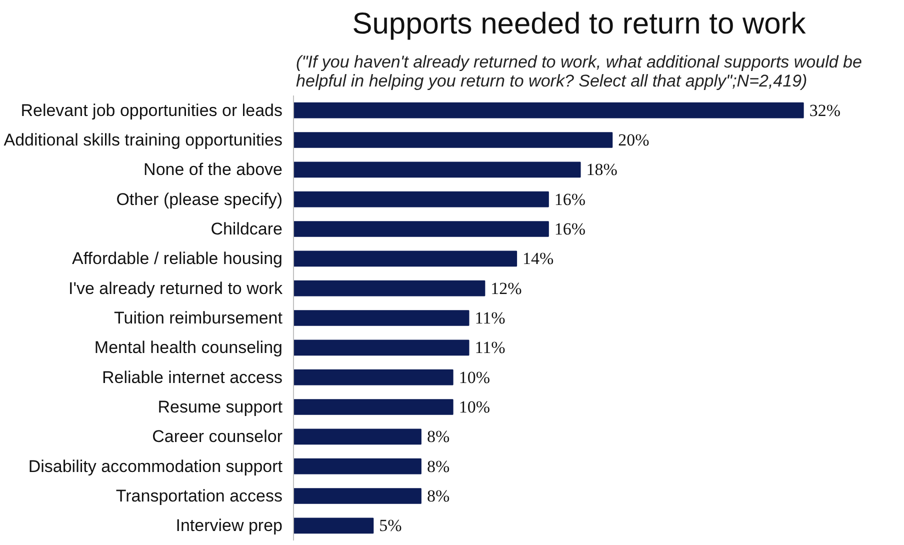  Describe the element at coordinates (246, 229) in the screenshot. I see `y-tick-label: Childcare` at that location.